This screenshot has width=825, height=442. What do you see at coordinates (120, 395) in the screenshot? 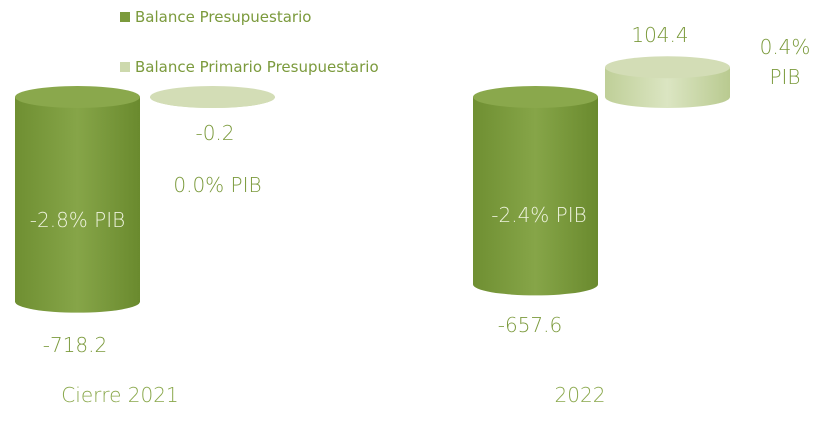
I see `x-tick-label: Cierre 2021` at bounding box center [120, 395].